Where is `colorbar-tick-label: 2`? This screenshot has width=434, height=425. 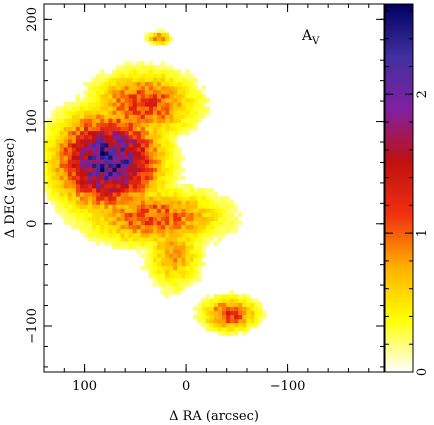
colorbar-tick-label: 2 is located at coordinates (422, 94).